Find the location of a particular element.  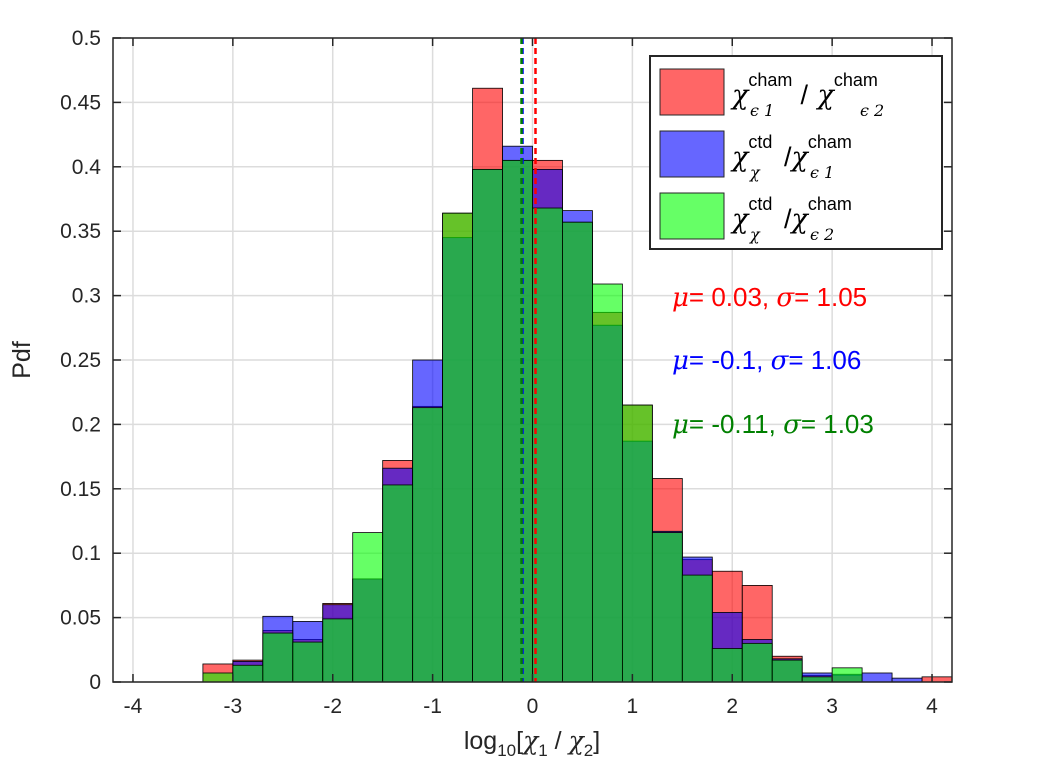

y-tick-label: 0.1 is located at coordinates (86, 553).